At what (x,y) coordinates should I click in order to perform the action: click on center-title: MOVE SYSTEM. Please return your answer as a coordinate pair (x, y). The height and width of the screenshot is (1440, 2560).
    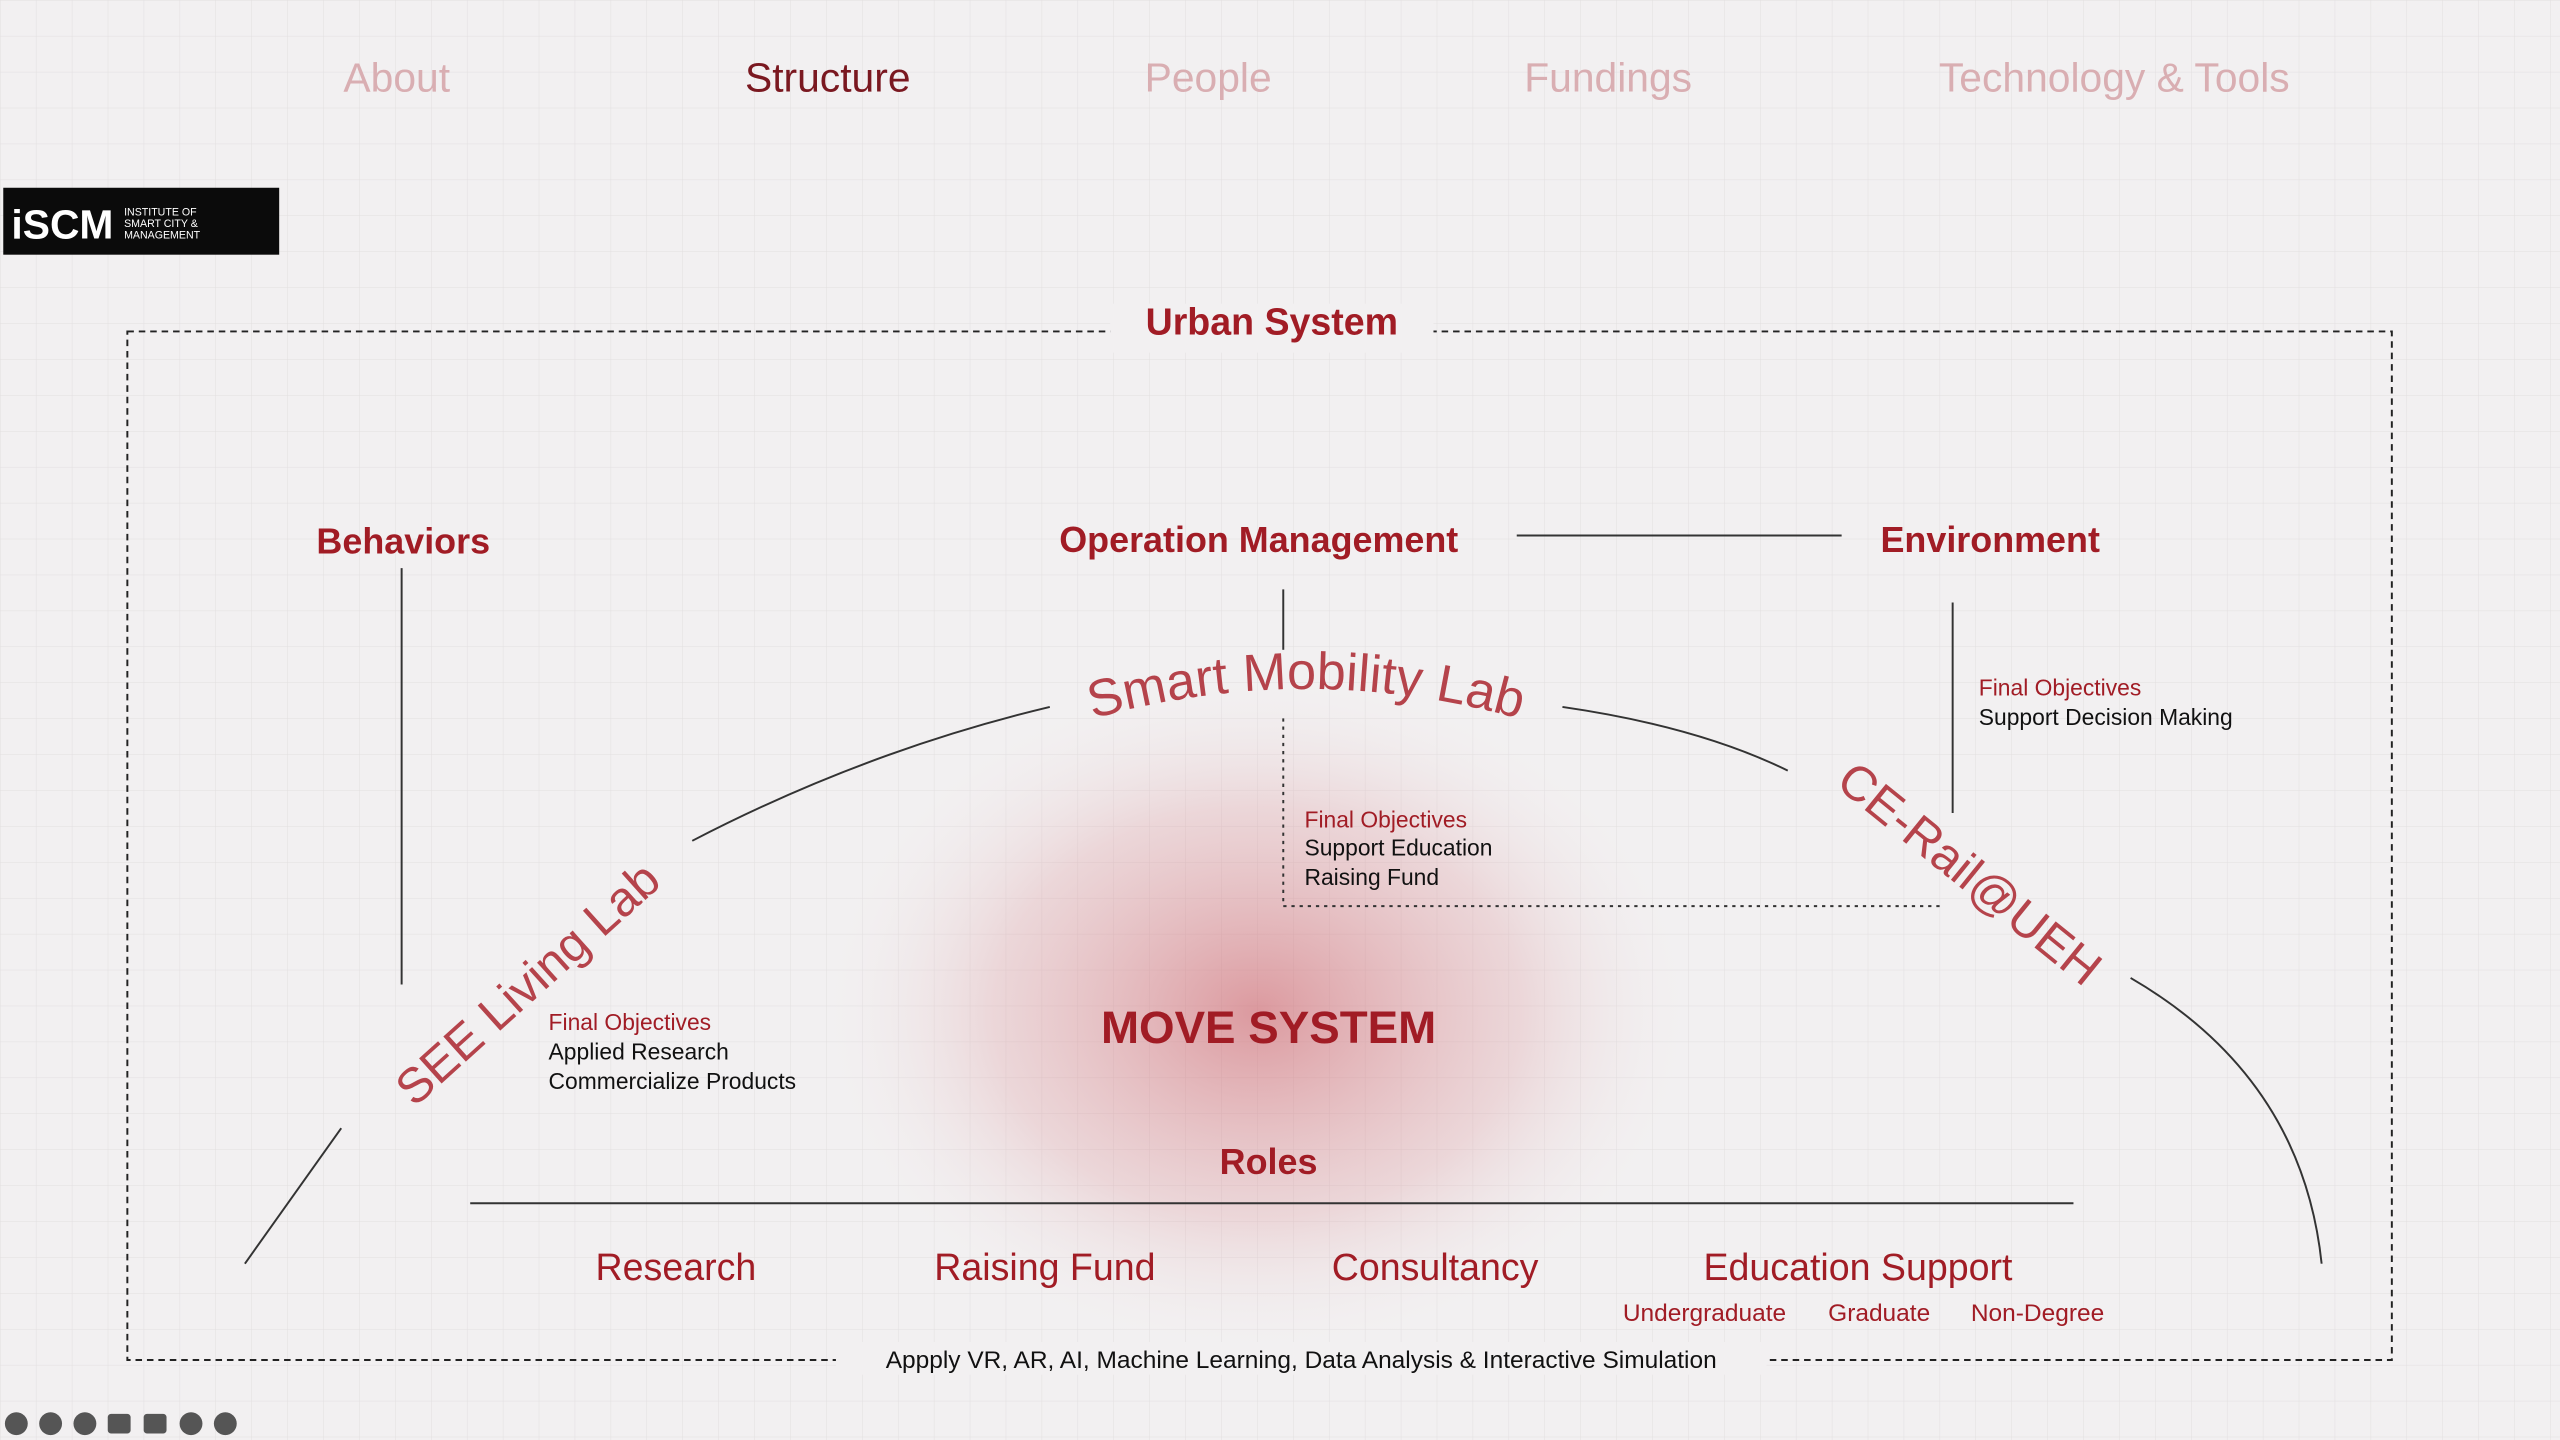
    Looking at the image, I should click on (1268, 1027).